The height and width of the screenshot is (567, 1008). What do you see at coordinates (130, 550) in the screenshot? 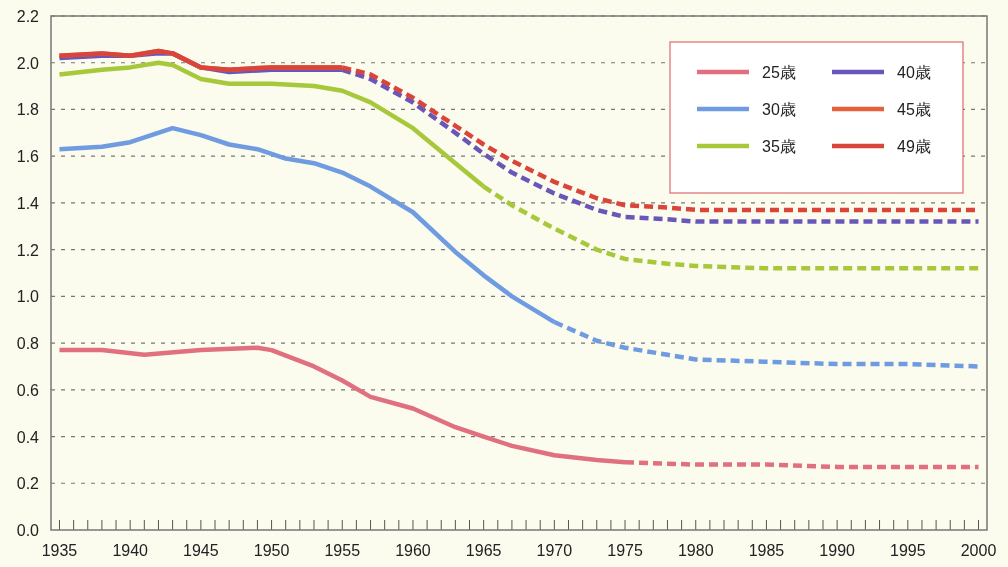
I see `x-tick-label: 1940` at bounding box center [130, 550].